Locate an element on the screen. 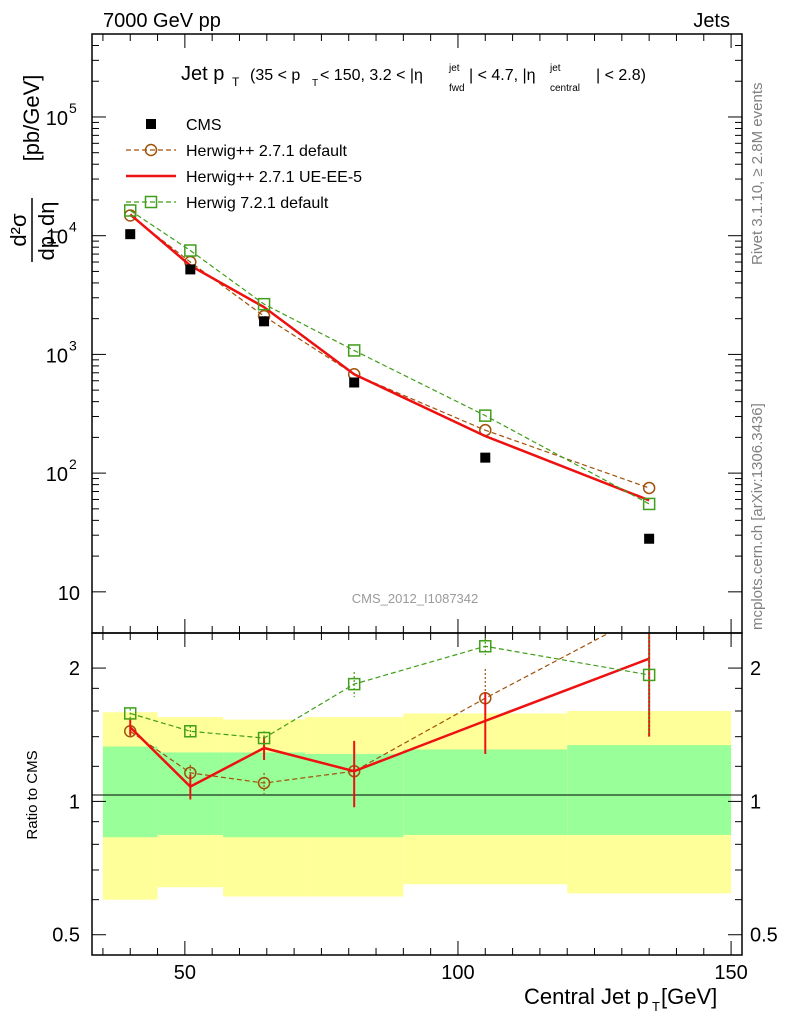 Image resolution: width=786 pixels, height=1024 pixels. side-label-bottom: mcplots.cern.ch [arXiv:1306.3436] is located at coordinates (757, 516).